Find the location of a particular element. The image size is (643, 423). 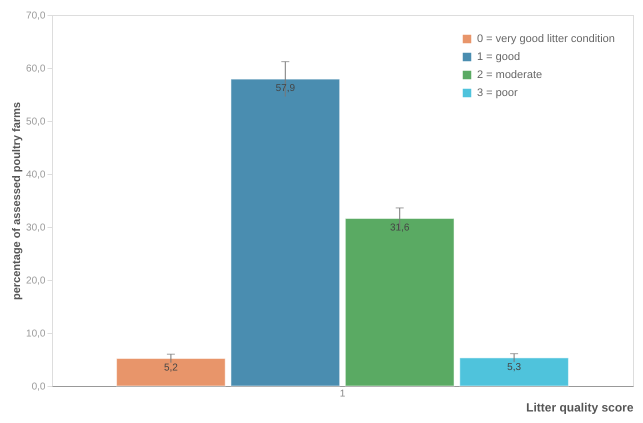

y-tick-label: 10,0 is located at coordinates (36, 334).